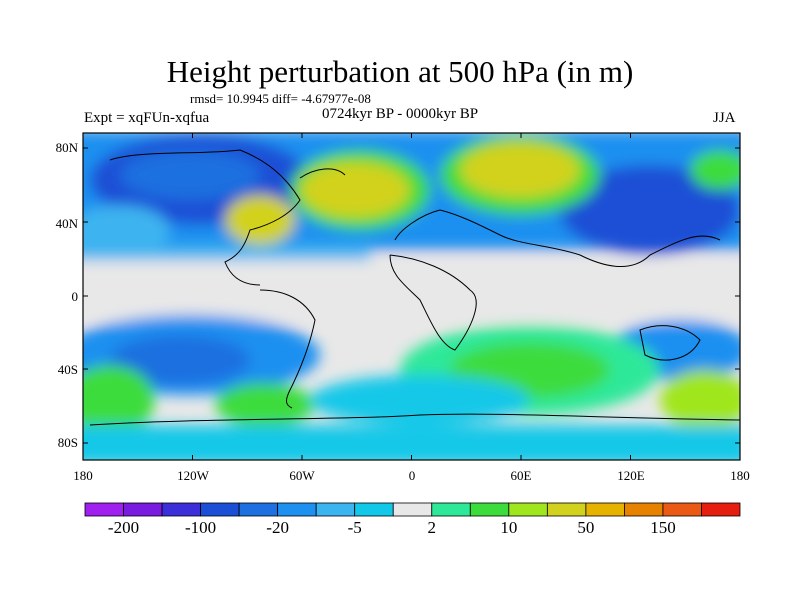 The width and height of the screenshot is (800, 600). I want to click on lon-tick-label: 120W, so click(193, 475).